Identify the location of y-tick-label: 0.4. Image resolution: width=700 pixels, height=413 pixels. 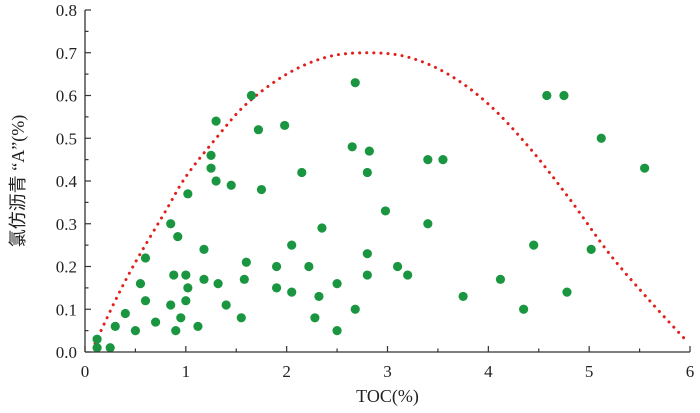
(67, 181).